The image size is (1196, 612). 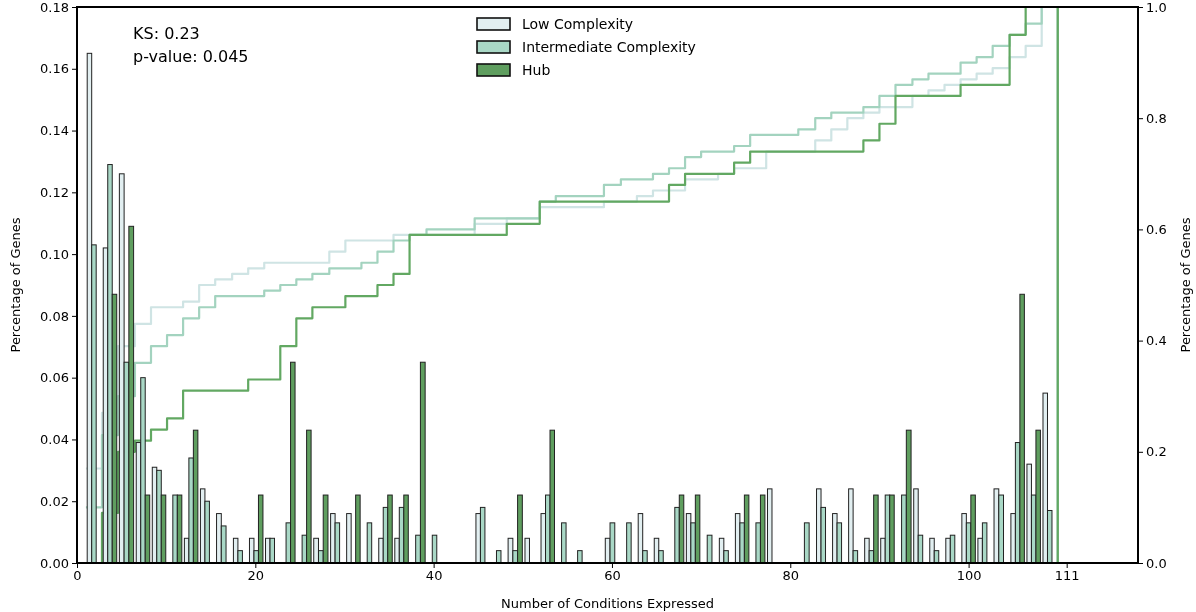 What do you see at coordinates (434, 576) in the screenshot?
I see `x-tick-label: 40` at bounding box center [434, 576].